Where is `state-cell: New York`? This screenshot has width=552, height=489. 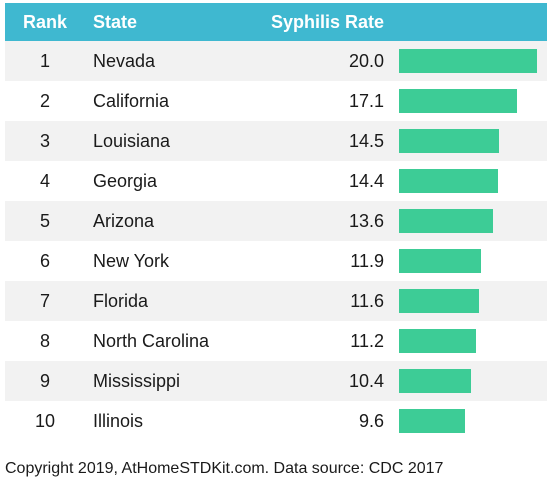 state-cell: New York is located at coordinates (131, 261).